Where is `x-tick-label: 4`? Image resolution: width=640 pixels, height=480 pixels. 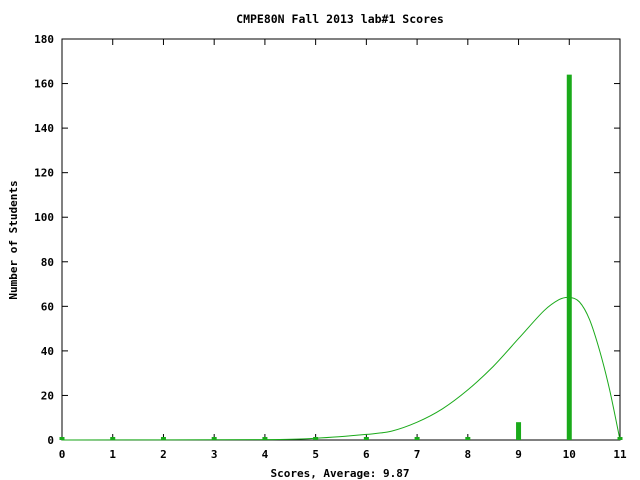 x-tick-label: 4 is located at coordinates (265, 454).